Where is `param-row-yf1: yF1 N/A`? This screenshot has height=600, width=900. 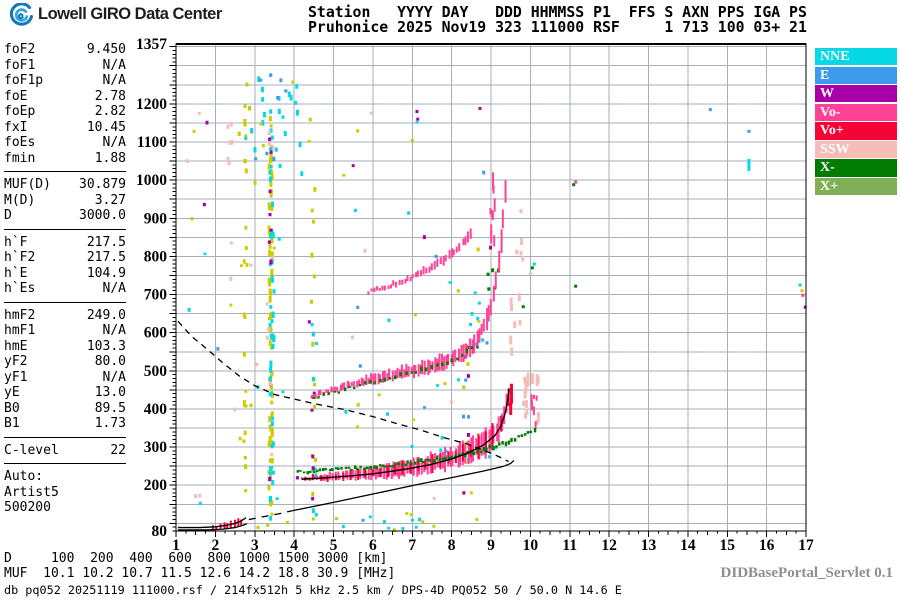 param-row-yf1: yF1 N/A is located at coordinates (65, 377).